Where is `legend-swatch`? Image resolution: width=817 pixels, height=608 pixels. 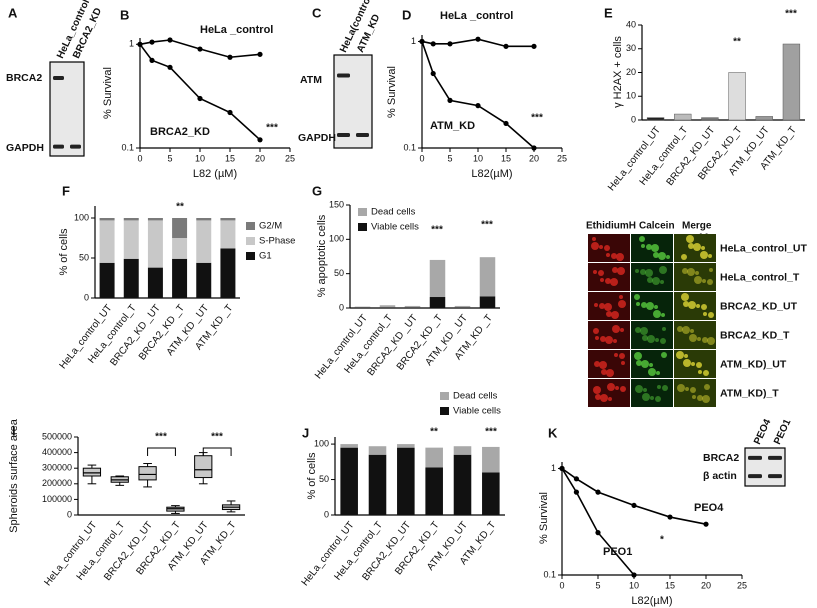
legend-swatch is located at coordinates (362, 212).